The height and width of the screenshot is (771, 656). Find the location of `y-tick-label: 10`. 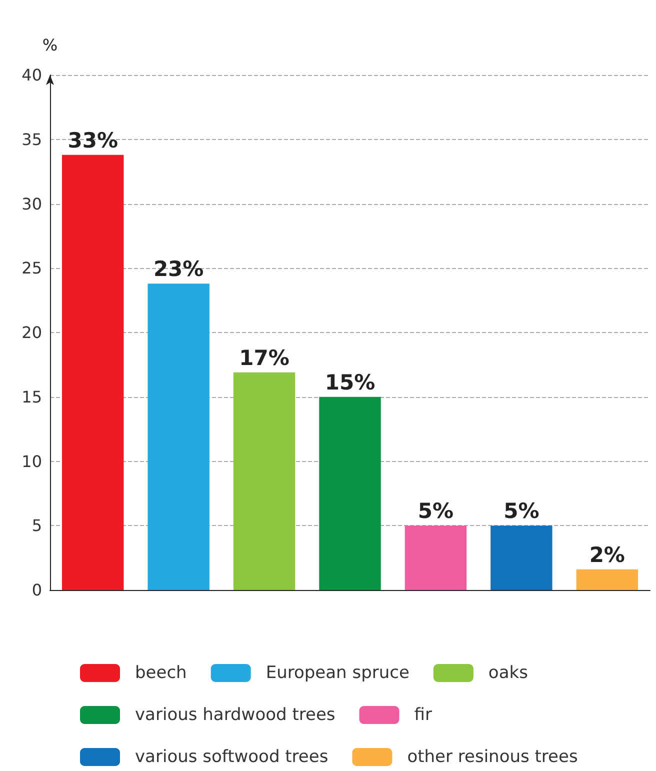

y-tick-label: 10 is located at coordinates (32, 461).